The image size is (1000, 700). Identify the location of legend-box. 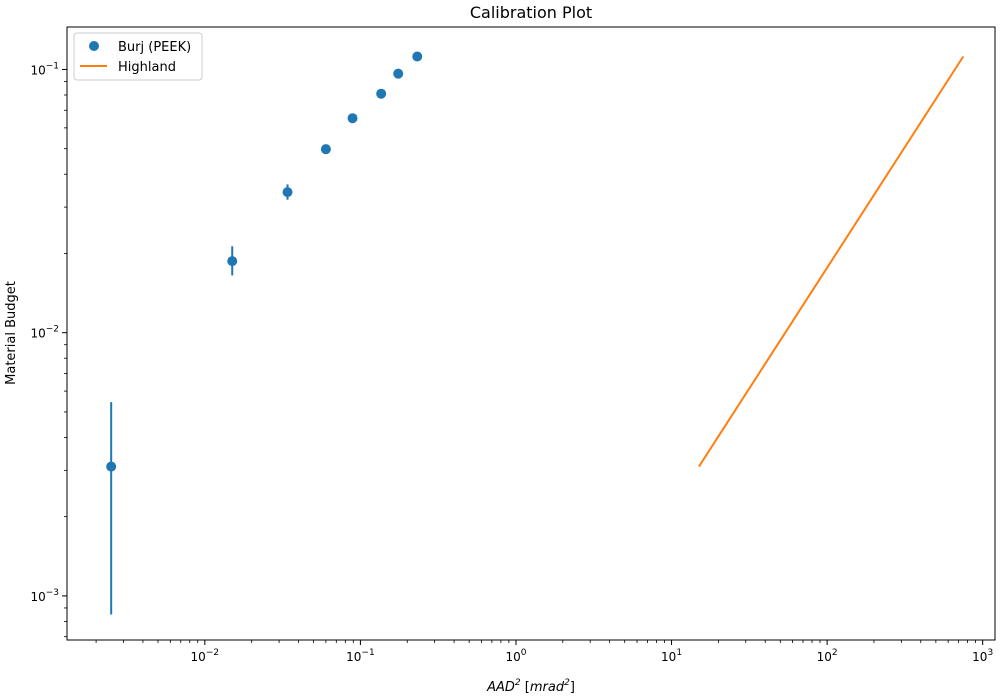
(138, 56).